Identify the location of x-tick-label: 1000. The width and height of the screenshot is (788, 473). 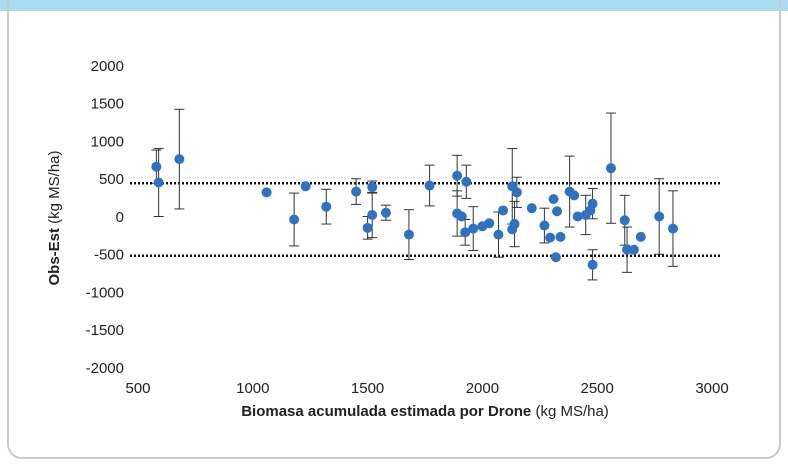
(252, 388).